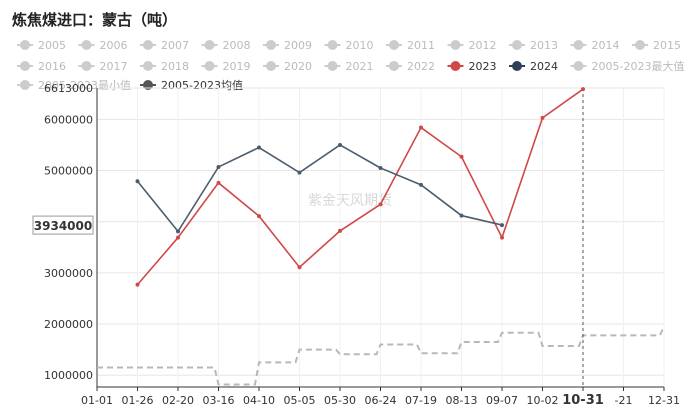  I want to click on x-tick-label-0: 01-01, so click(97, 400).